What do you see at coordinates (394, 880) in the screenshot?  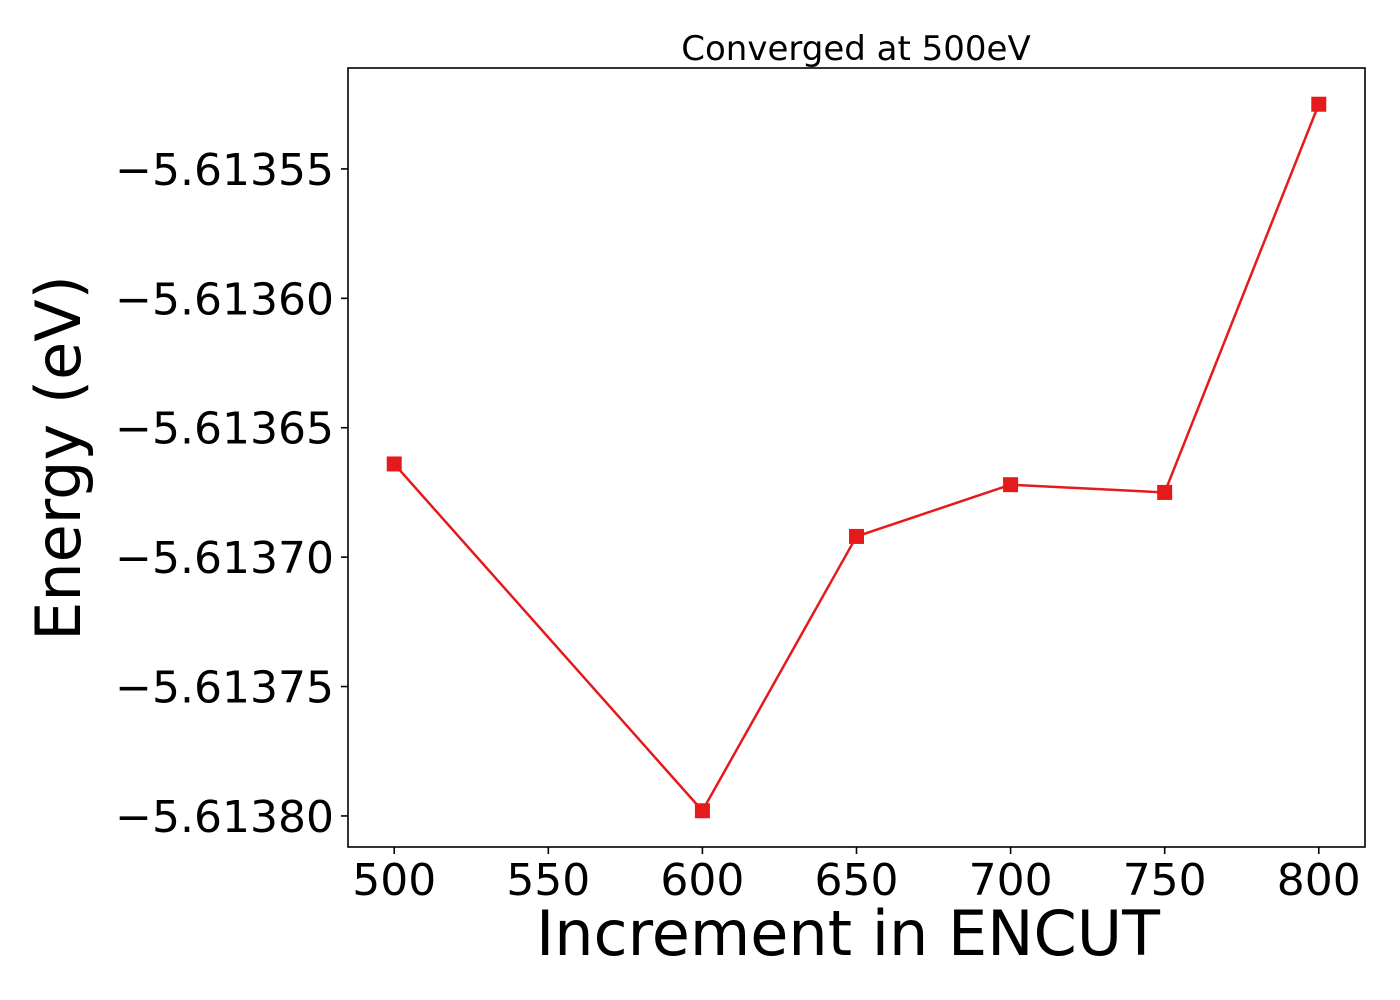 I see `x-tick-label: 500` at bounding box center [394, 880].